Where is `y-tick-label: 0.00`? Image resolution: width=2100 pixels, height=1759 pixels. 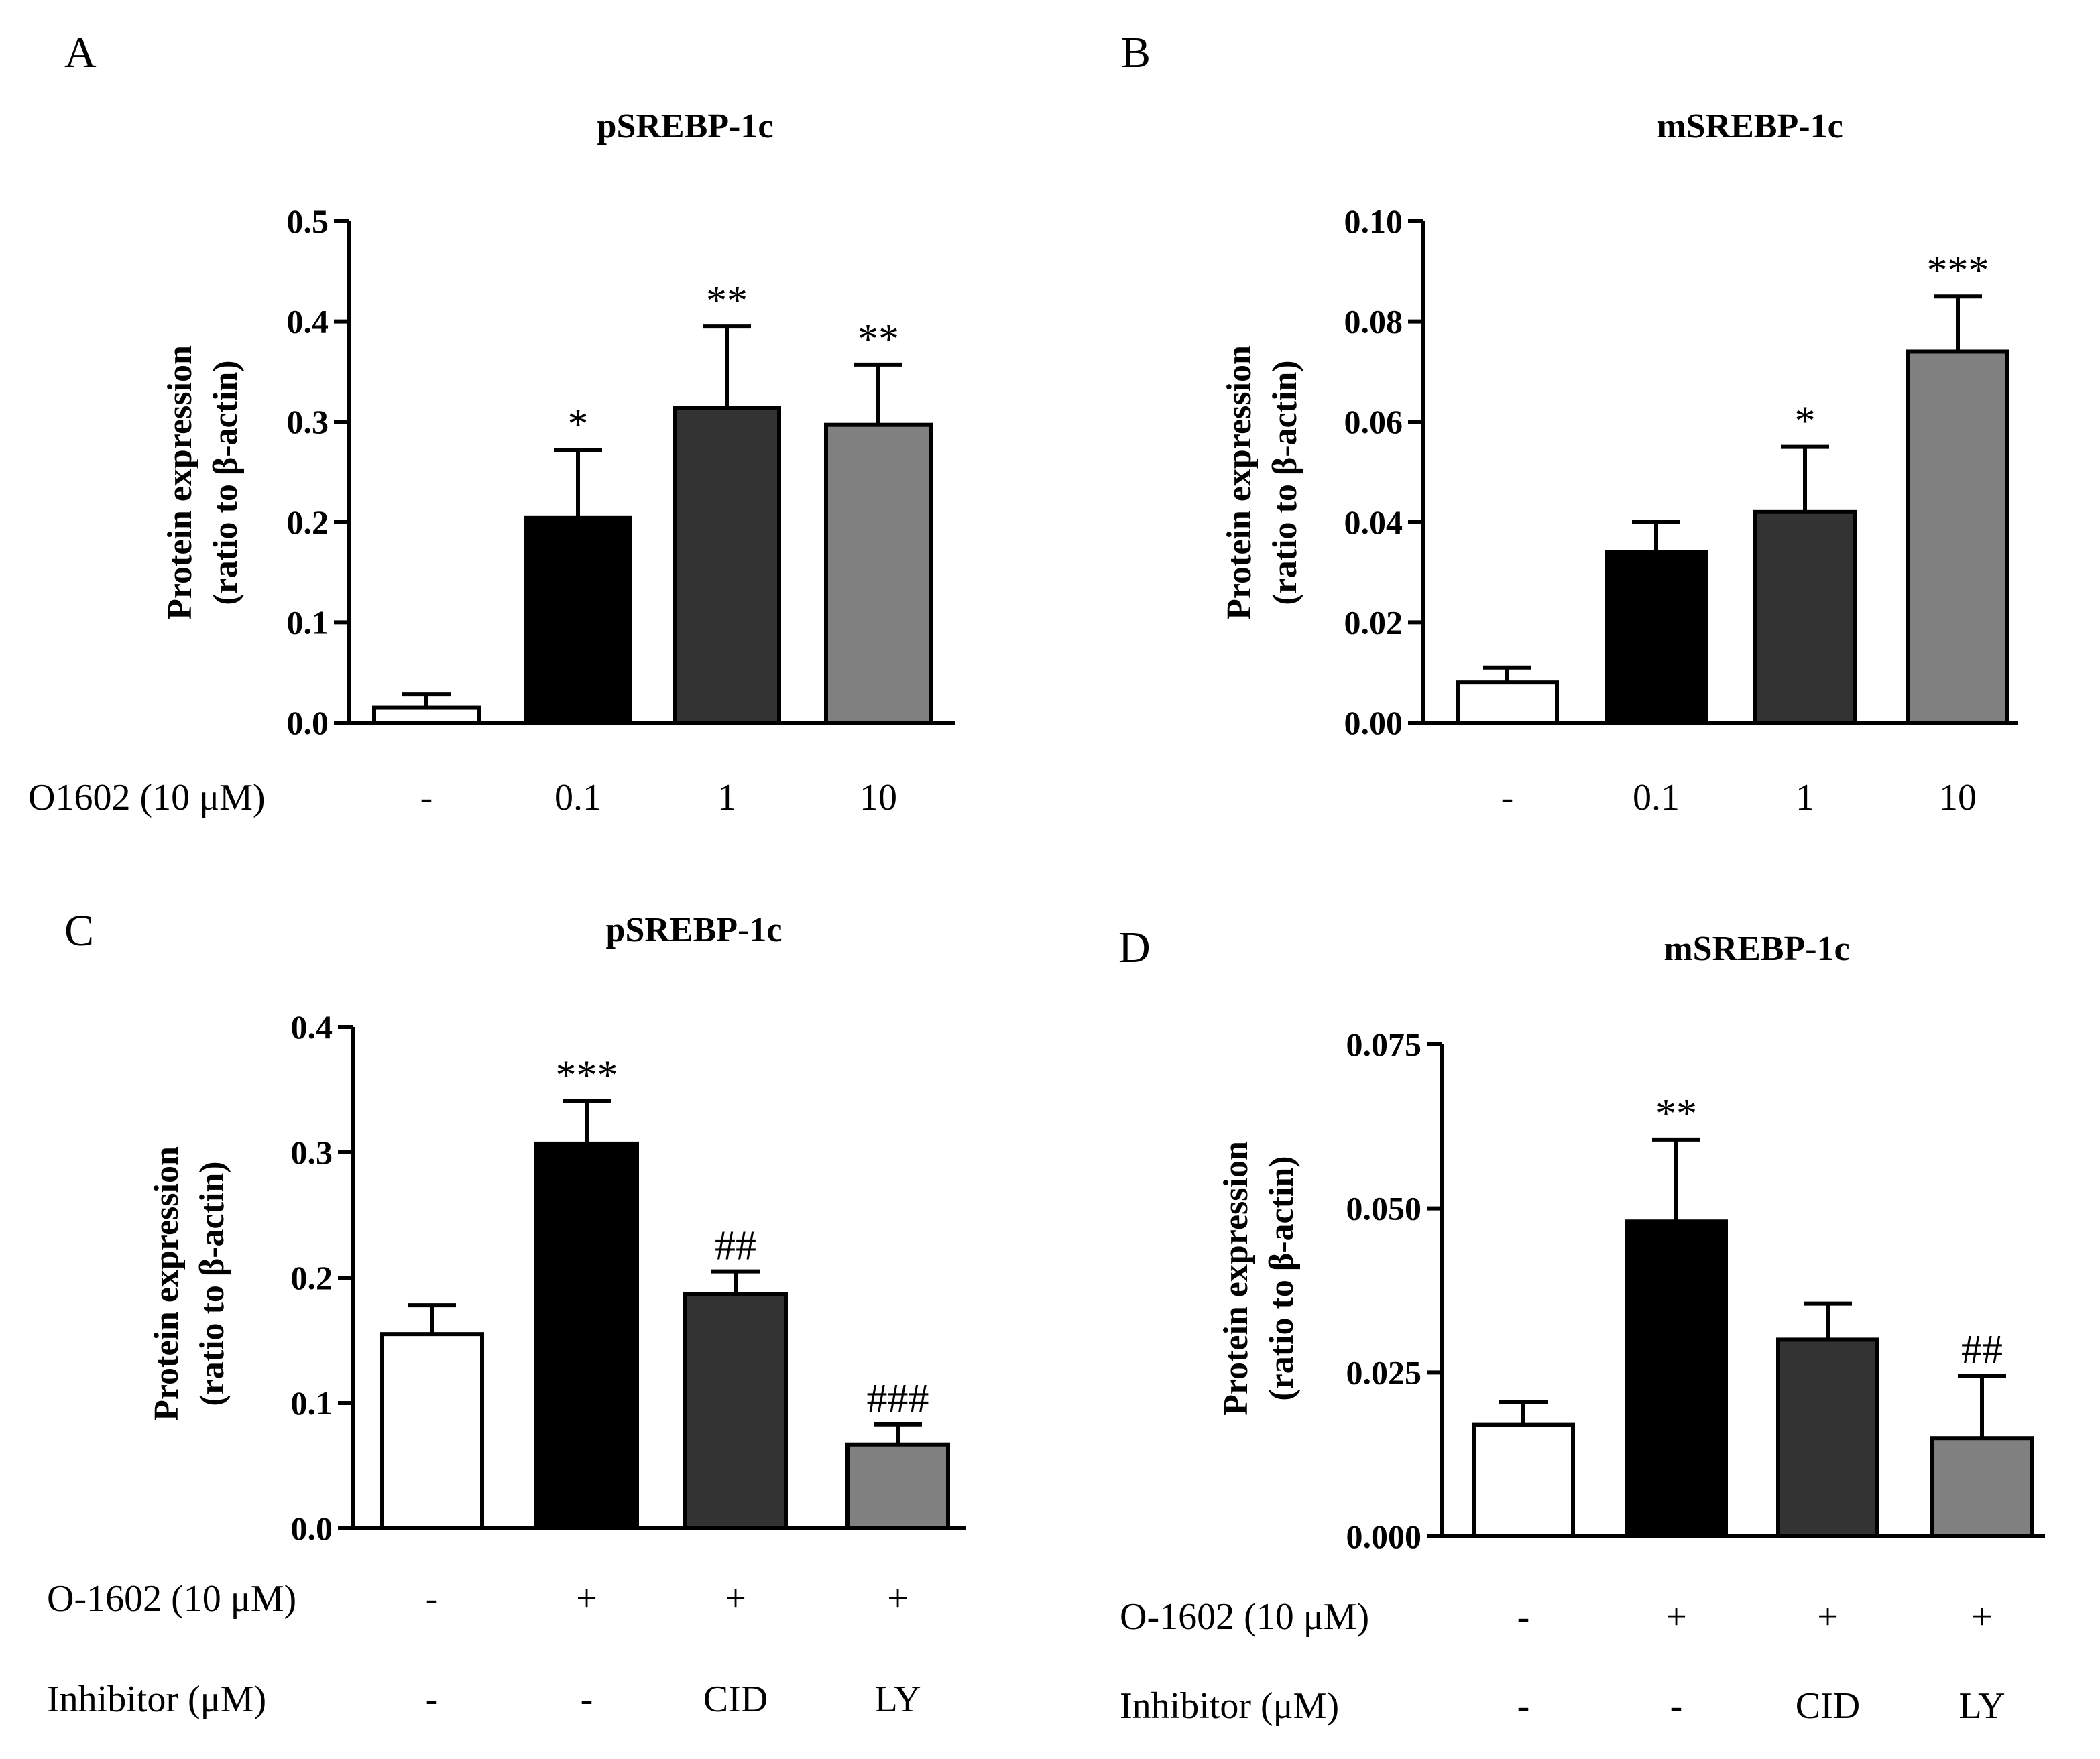 y-tick-label: 0.00 is located at coordinates (1373, 722).